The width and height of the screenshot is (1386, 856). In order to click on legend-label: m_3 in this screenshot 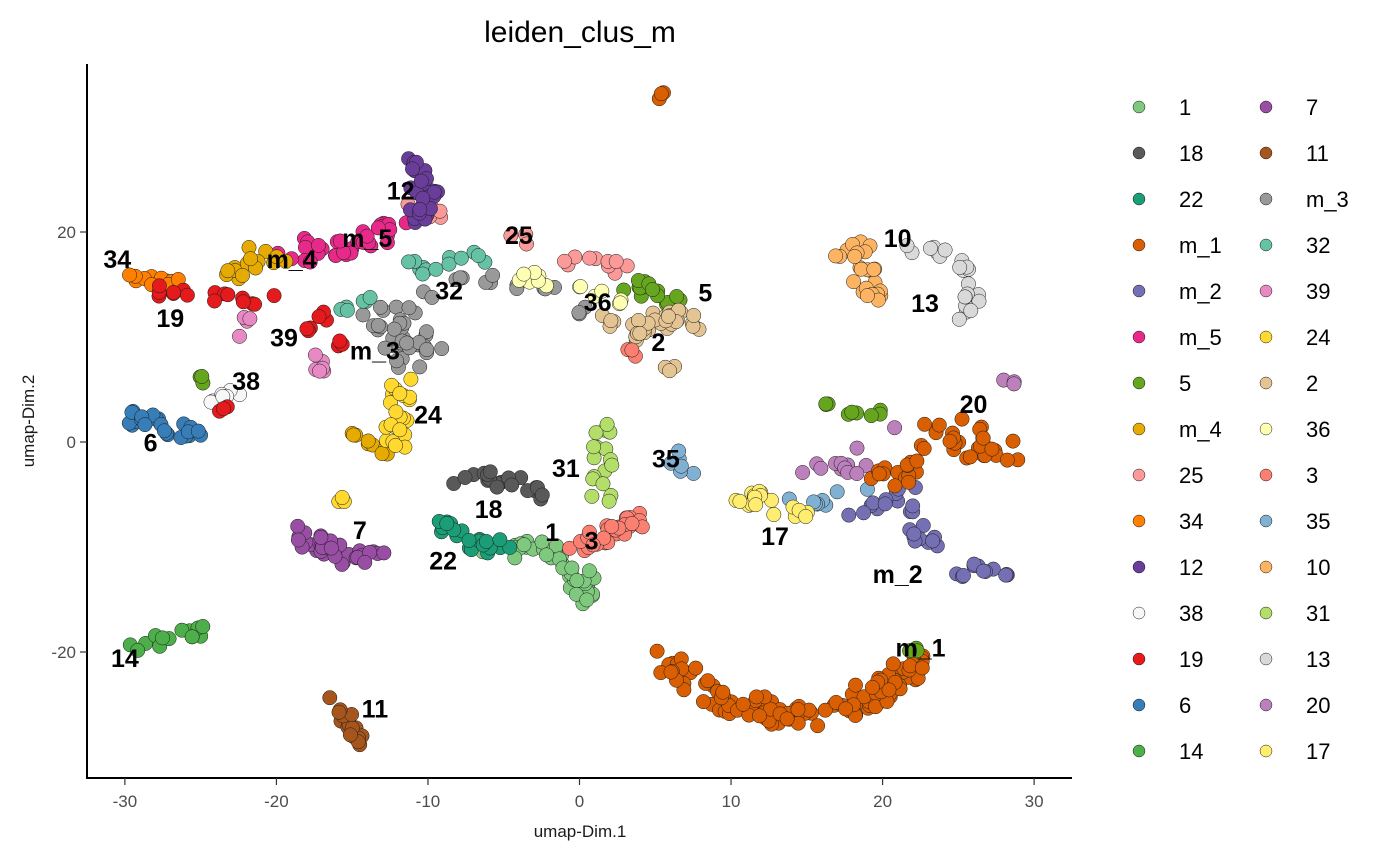, I will do `click(1327, 199)`.